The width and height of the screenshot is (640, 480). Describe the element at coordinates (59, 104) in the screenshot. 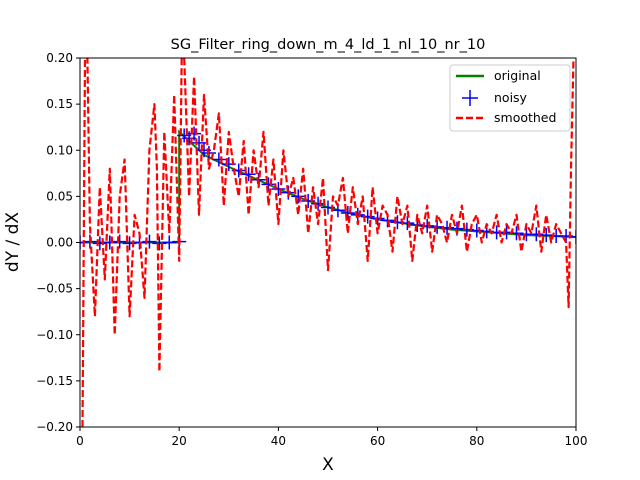

I see `y-tick-label: 0.15` at that location.